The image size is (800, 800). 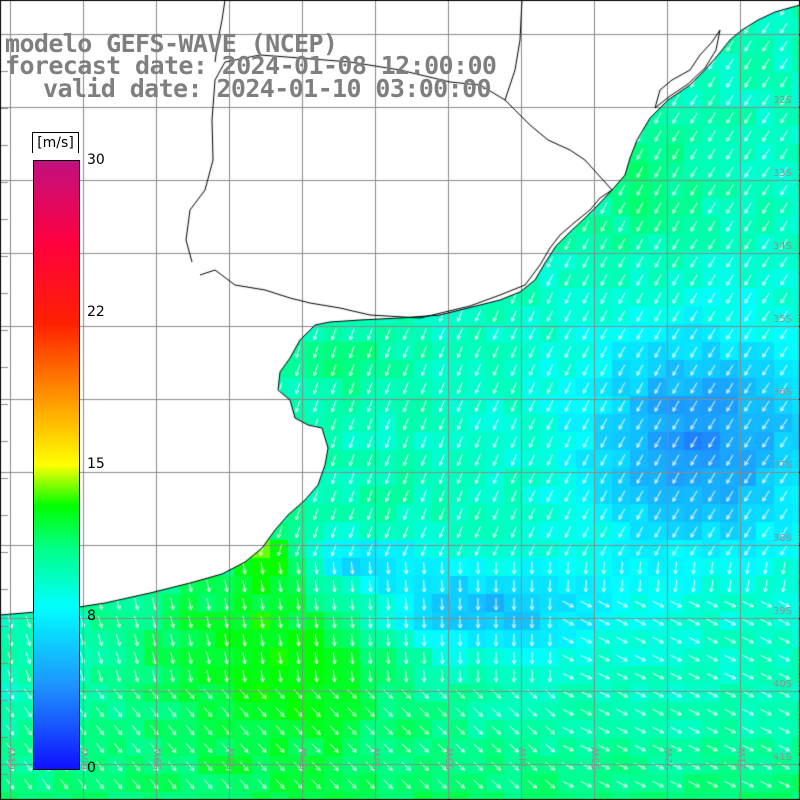 I want to click on latitude-label: 36S, so click(x=782, y=392).